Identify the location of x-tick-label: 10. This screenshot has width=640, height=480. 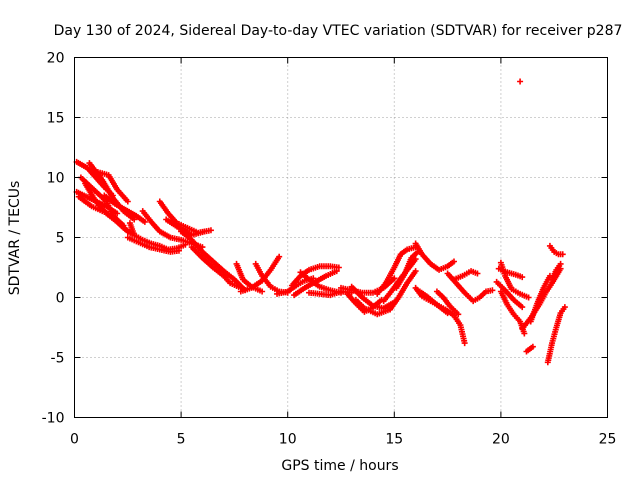
(288, 440).